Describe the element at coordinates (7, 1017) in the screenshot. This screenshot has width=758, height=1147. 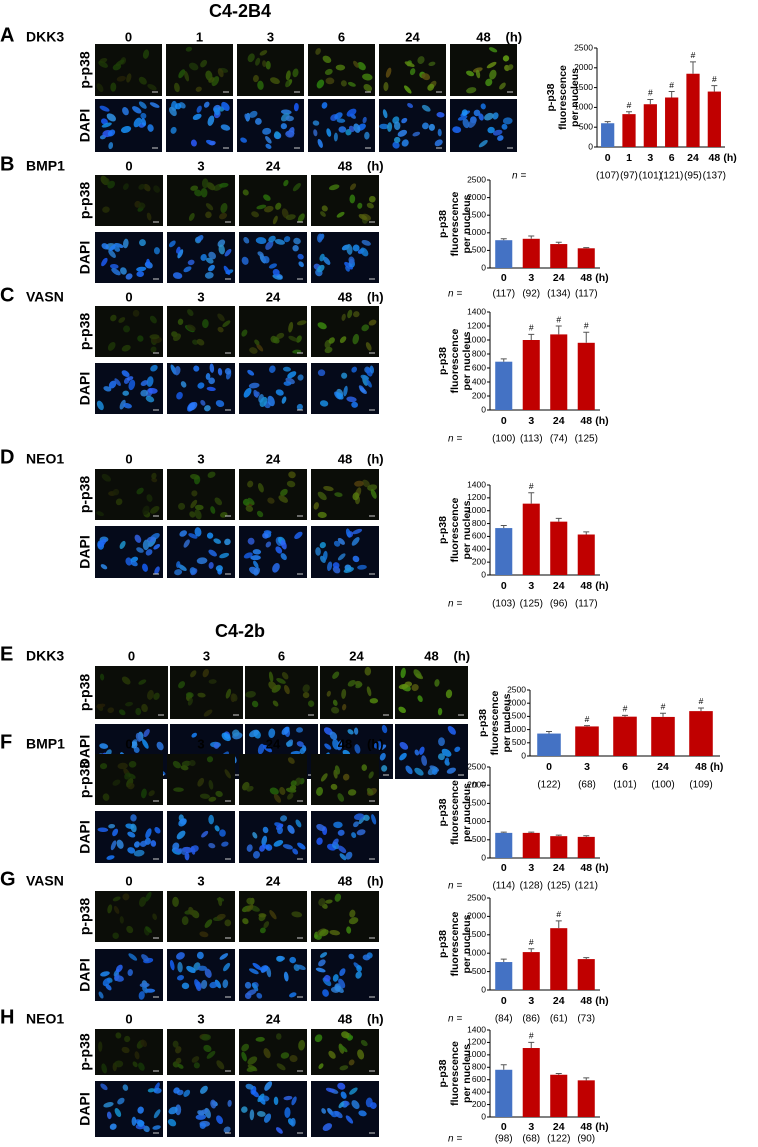
I see `panel-letter: H` at that location.